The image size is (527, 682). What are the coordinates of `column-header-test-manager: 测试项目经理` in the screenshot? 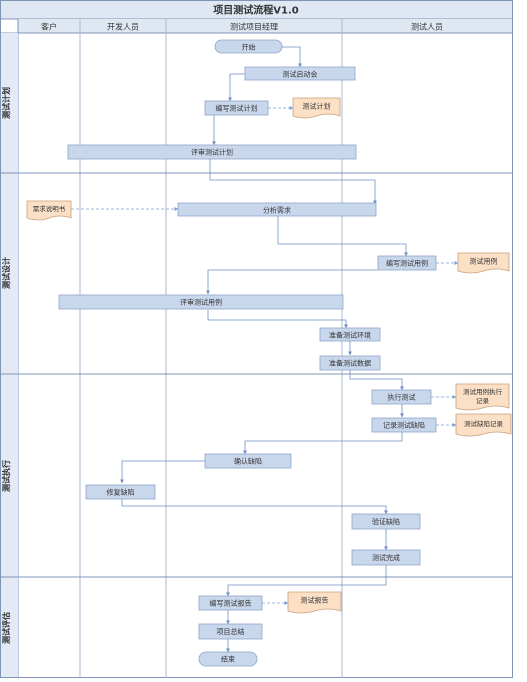 It's located at (254, 27).